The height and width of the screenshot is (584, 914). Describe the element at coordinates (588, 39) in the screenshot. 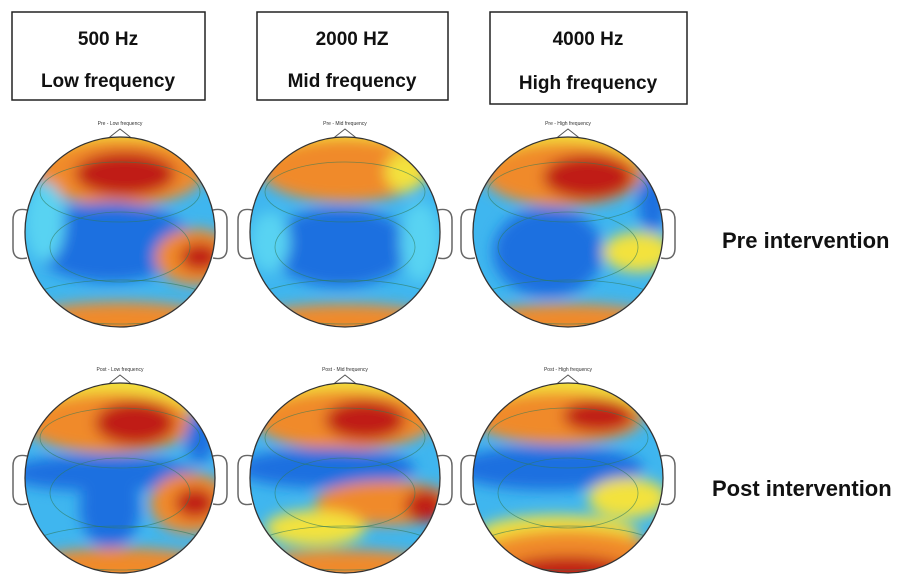

I see `header-title: 4000 Hz` at that location.